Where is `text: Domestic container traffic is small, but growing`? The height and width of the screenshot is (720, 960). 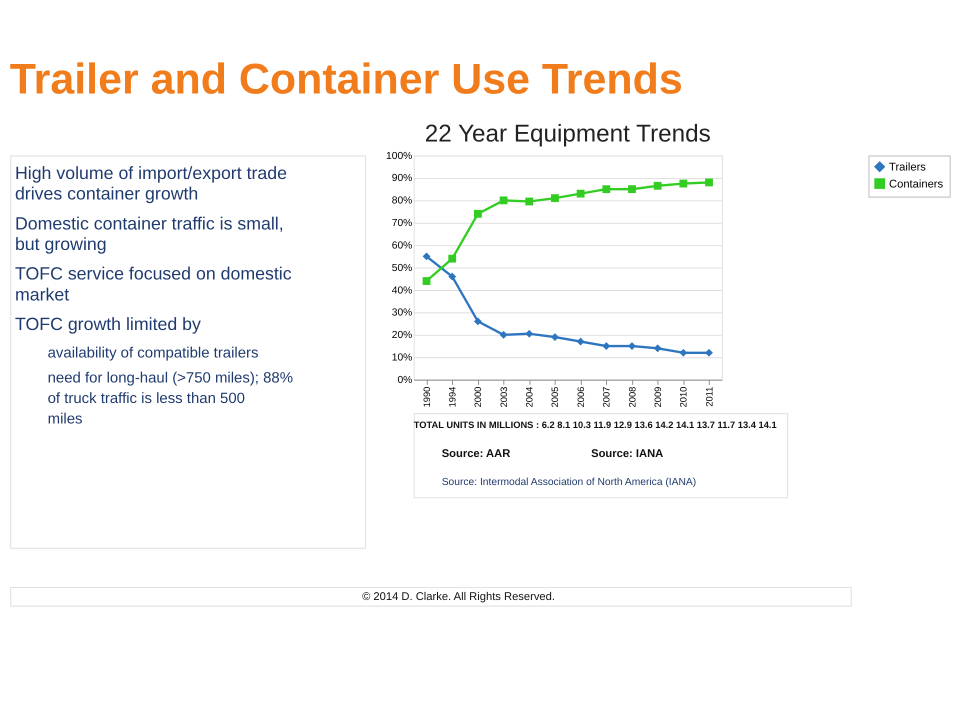 text: Domestic container traffic is small, but growing is located at coordinates (149, 233).